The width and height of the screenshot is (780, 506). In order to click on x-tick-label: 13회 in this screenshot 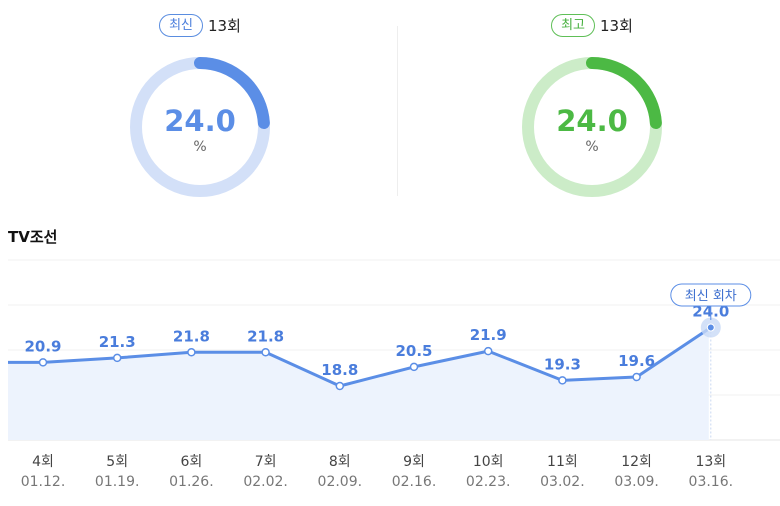, I will do `click(710, 462)`.